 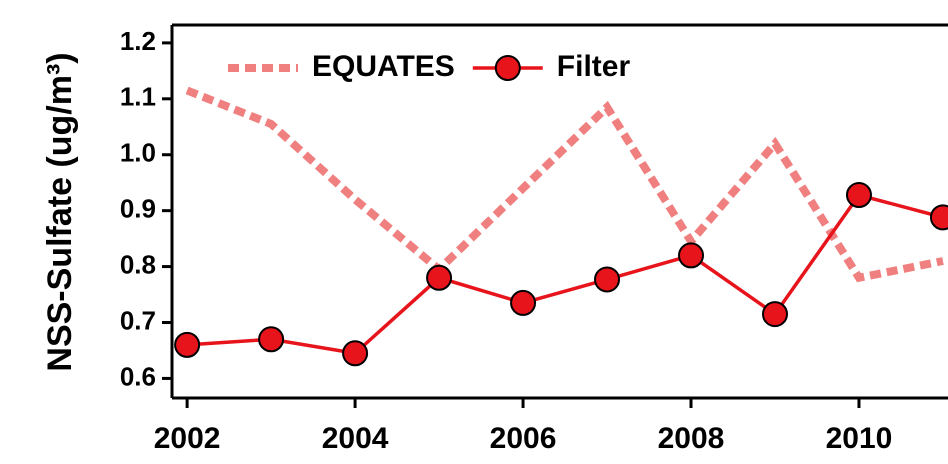 I want to click on y-tick-label: 0.9, so click(x=138, y=209).